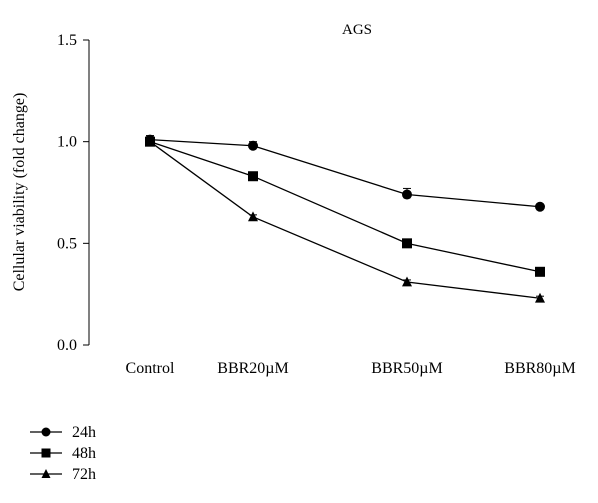 The height and width of the screenshot is (503, 598). I want to click on x-tick-label: BBR20µM, so click(252, 368).